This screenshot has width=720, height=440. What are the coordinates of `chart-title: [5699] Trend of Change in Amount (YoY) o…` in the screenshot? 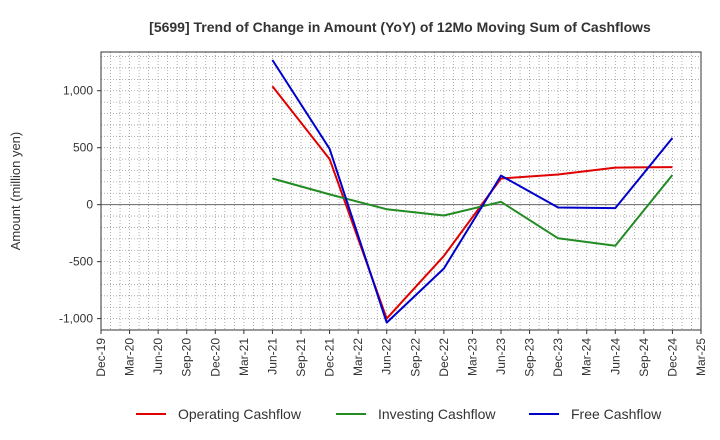 It's located at (400, 27).